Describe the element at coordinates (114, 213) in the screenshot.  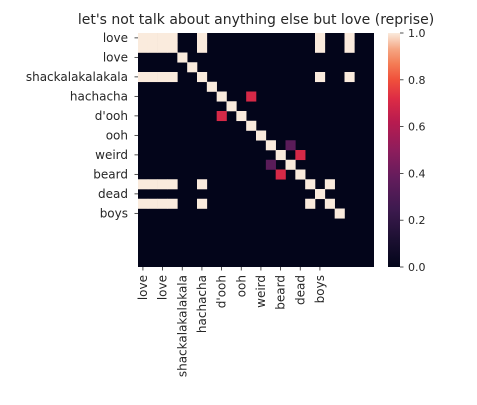
I see `y-tick-label: boys` at that location.